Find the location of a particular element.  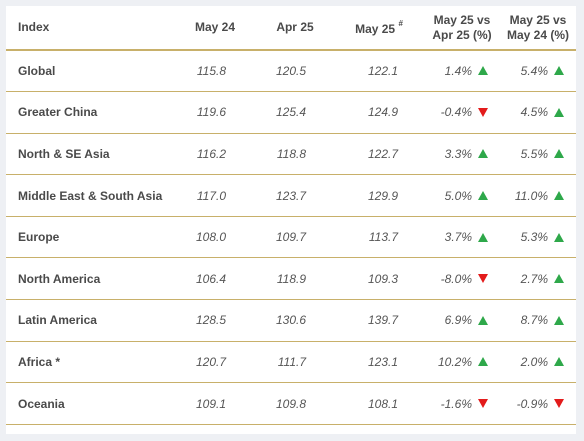

cell-vs-may24: 11.0% is located at coordinates (538, 195).